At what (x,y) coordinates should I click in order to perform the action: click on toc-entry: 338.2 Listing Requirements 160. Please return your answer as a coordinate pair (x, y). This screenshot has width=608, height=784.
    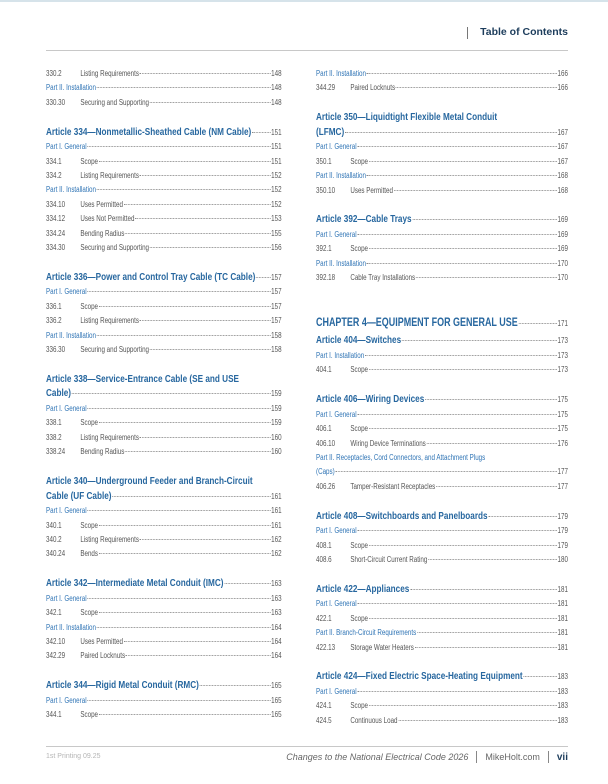
    Looking at the image, I should click on (164, 438).